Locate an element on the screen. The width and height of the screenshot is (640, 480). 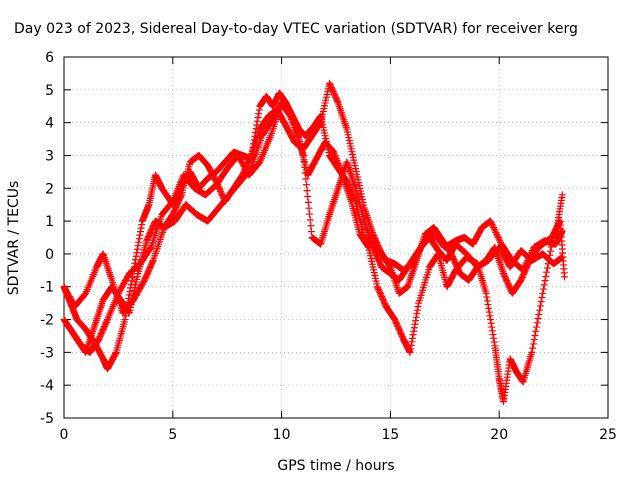
x-tick-label: 0 is located at coordinates (64, 435).